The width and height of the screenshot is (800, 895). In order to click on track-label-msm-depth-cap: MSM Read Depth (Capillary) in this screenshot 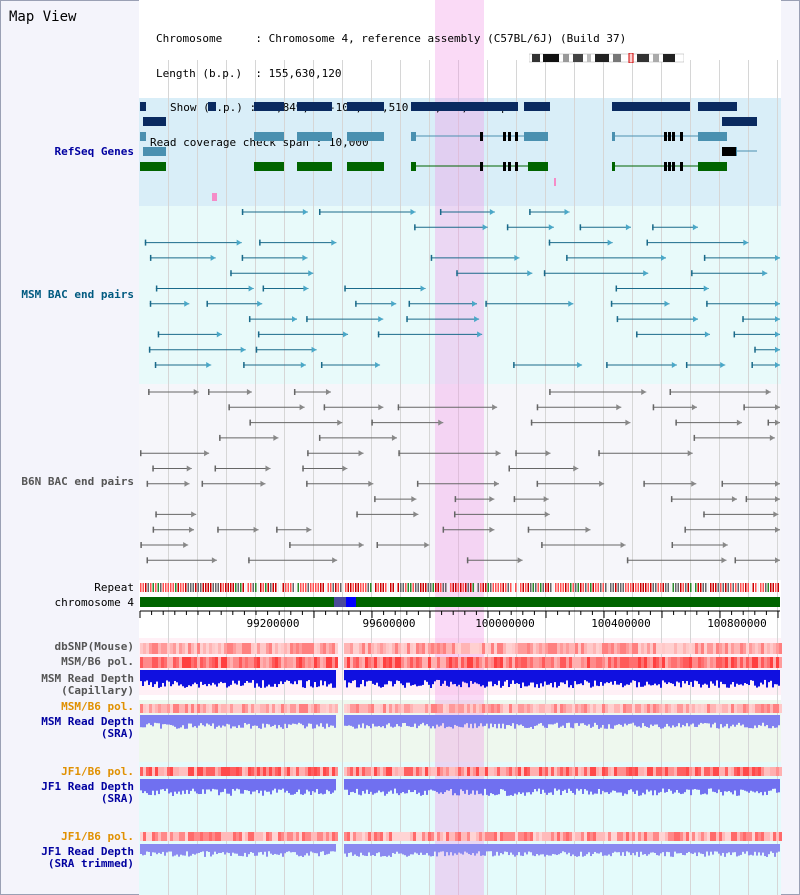, I will do `click(67, 685)`.